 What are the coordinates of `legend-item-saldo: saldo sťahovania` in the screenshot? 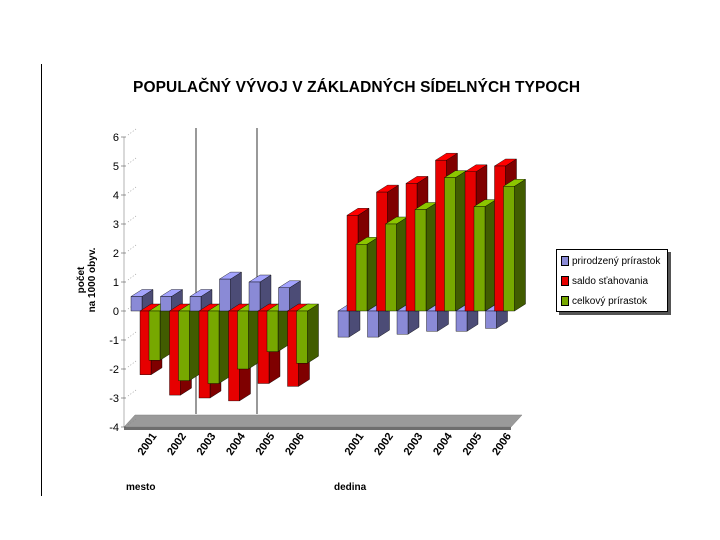 It's located at (604, 281).